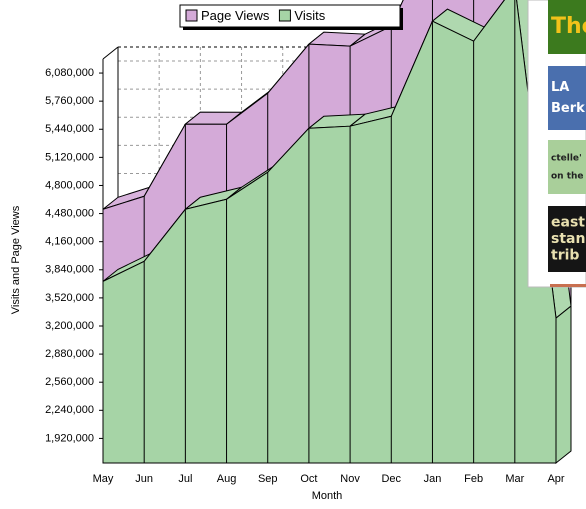 The width and height of the screenshot is (586, 509). Describe the element at coordinates (566, 159) in the screenshot. I see `ad-text: ctelle'` at that location.